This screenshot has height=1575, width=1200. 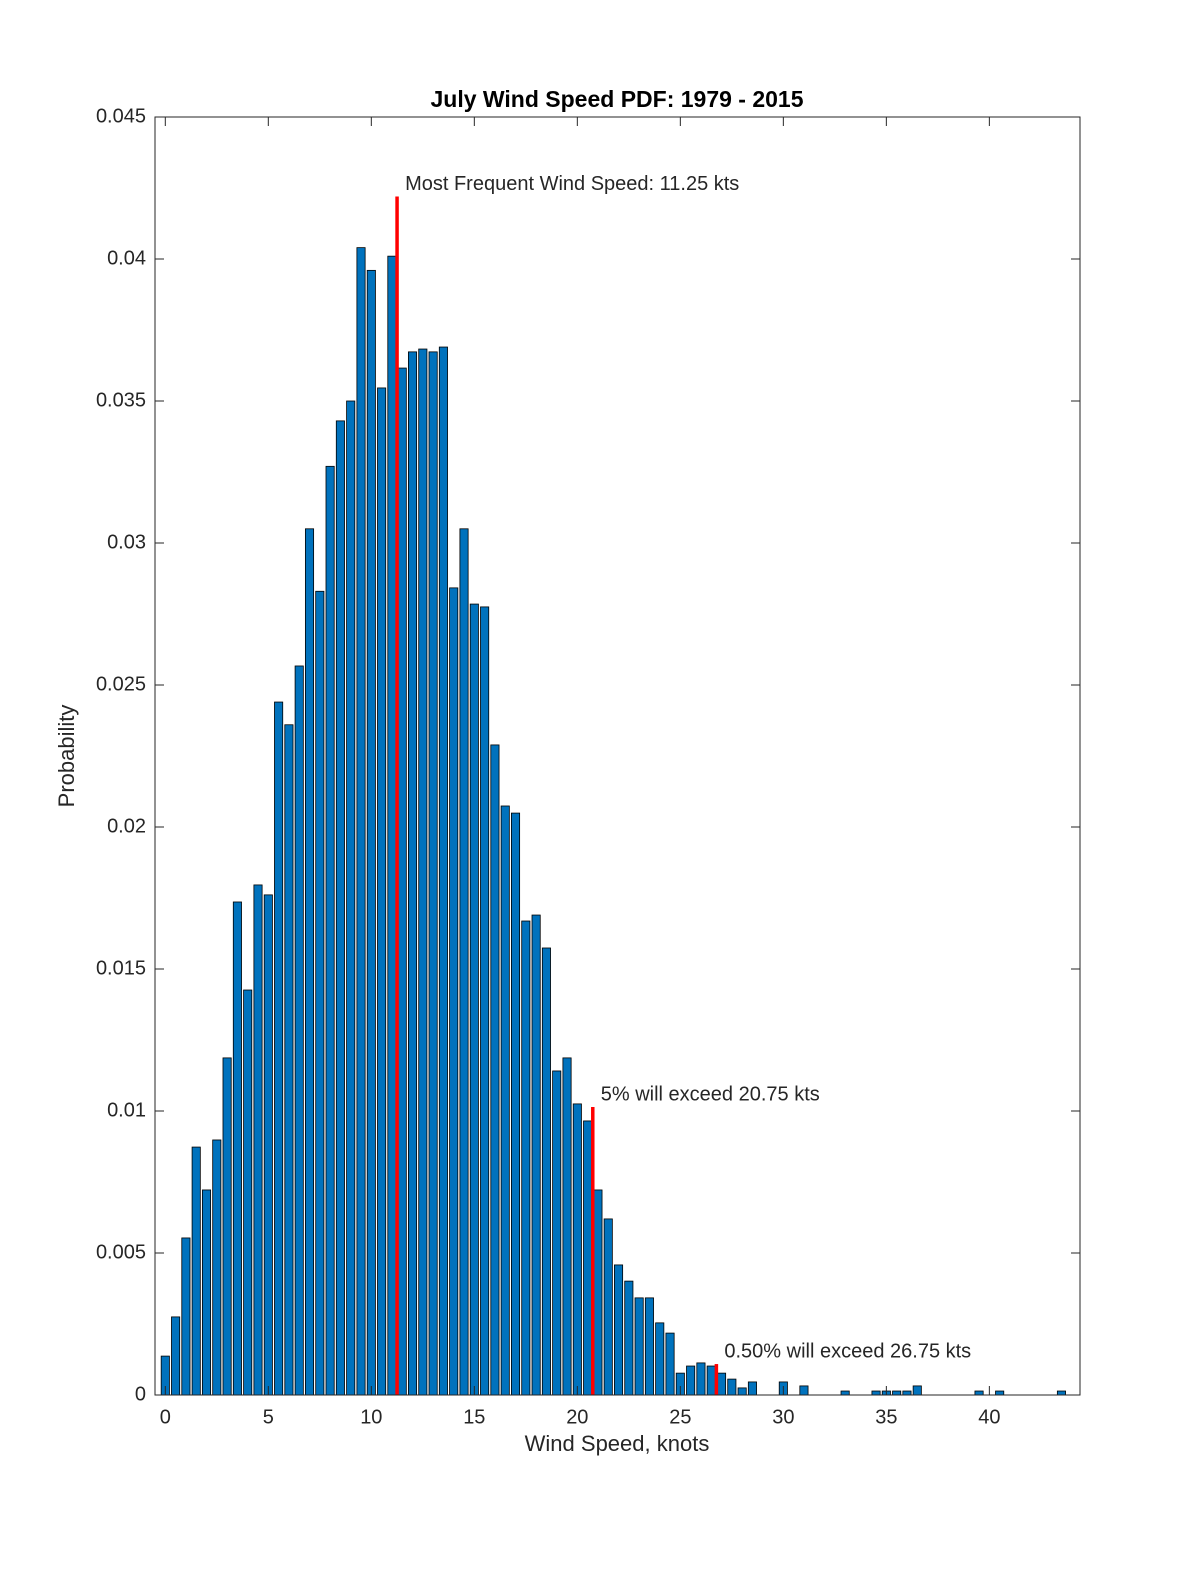 I want to click on marker-label: 5% will exceed 20.75 kts, so click(x=710, y=1094).